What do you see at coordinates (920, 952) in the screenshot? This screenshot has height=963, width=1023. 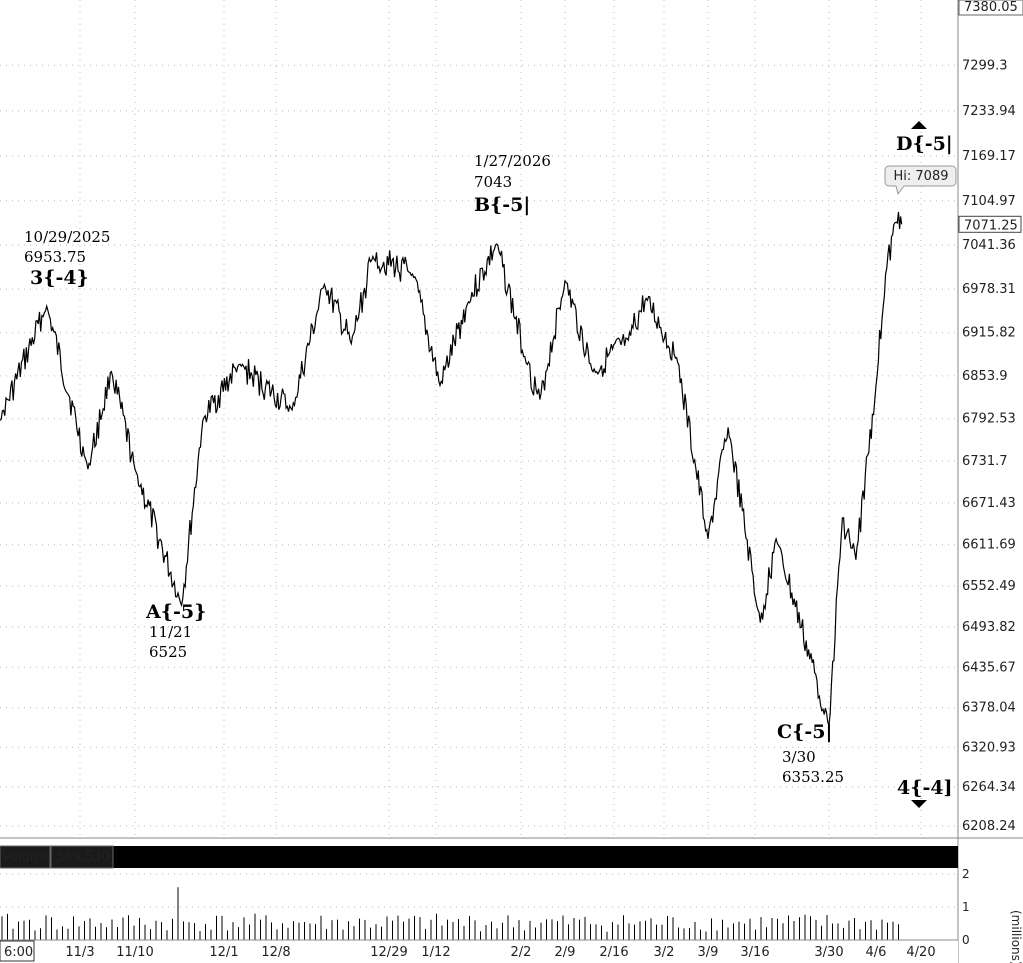 I see `date-tick-label: 4/20` at bounding box center [920, 952].